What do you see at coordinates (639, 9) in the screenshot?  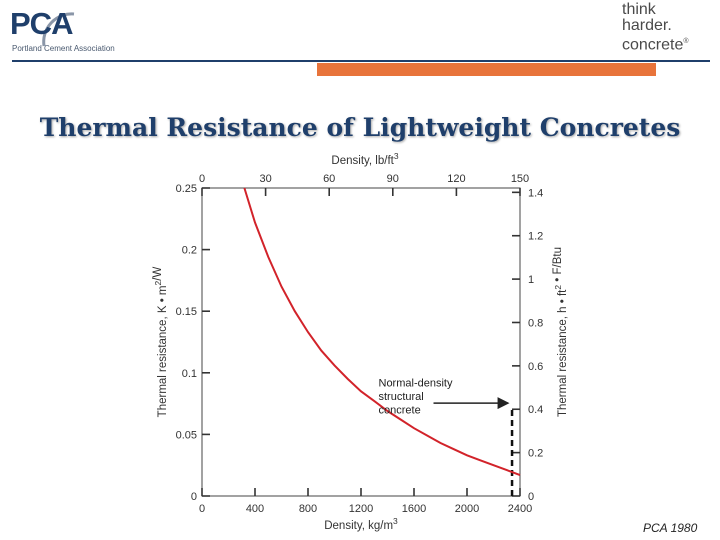 I see `tagline-line-1: think` at bounding box center [639, 9].